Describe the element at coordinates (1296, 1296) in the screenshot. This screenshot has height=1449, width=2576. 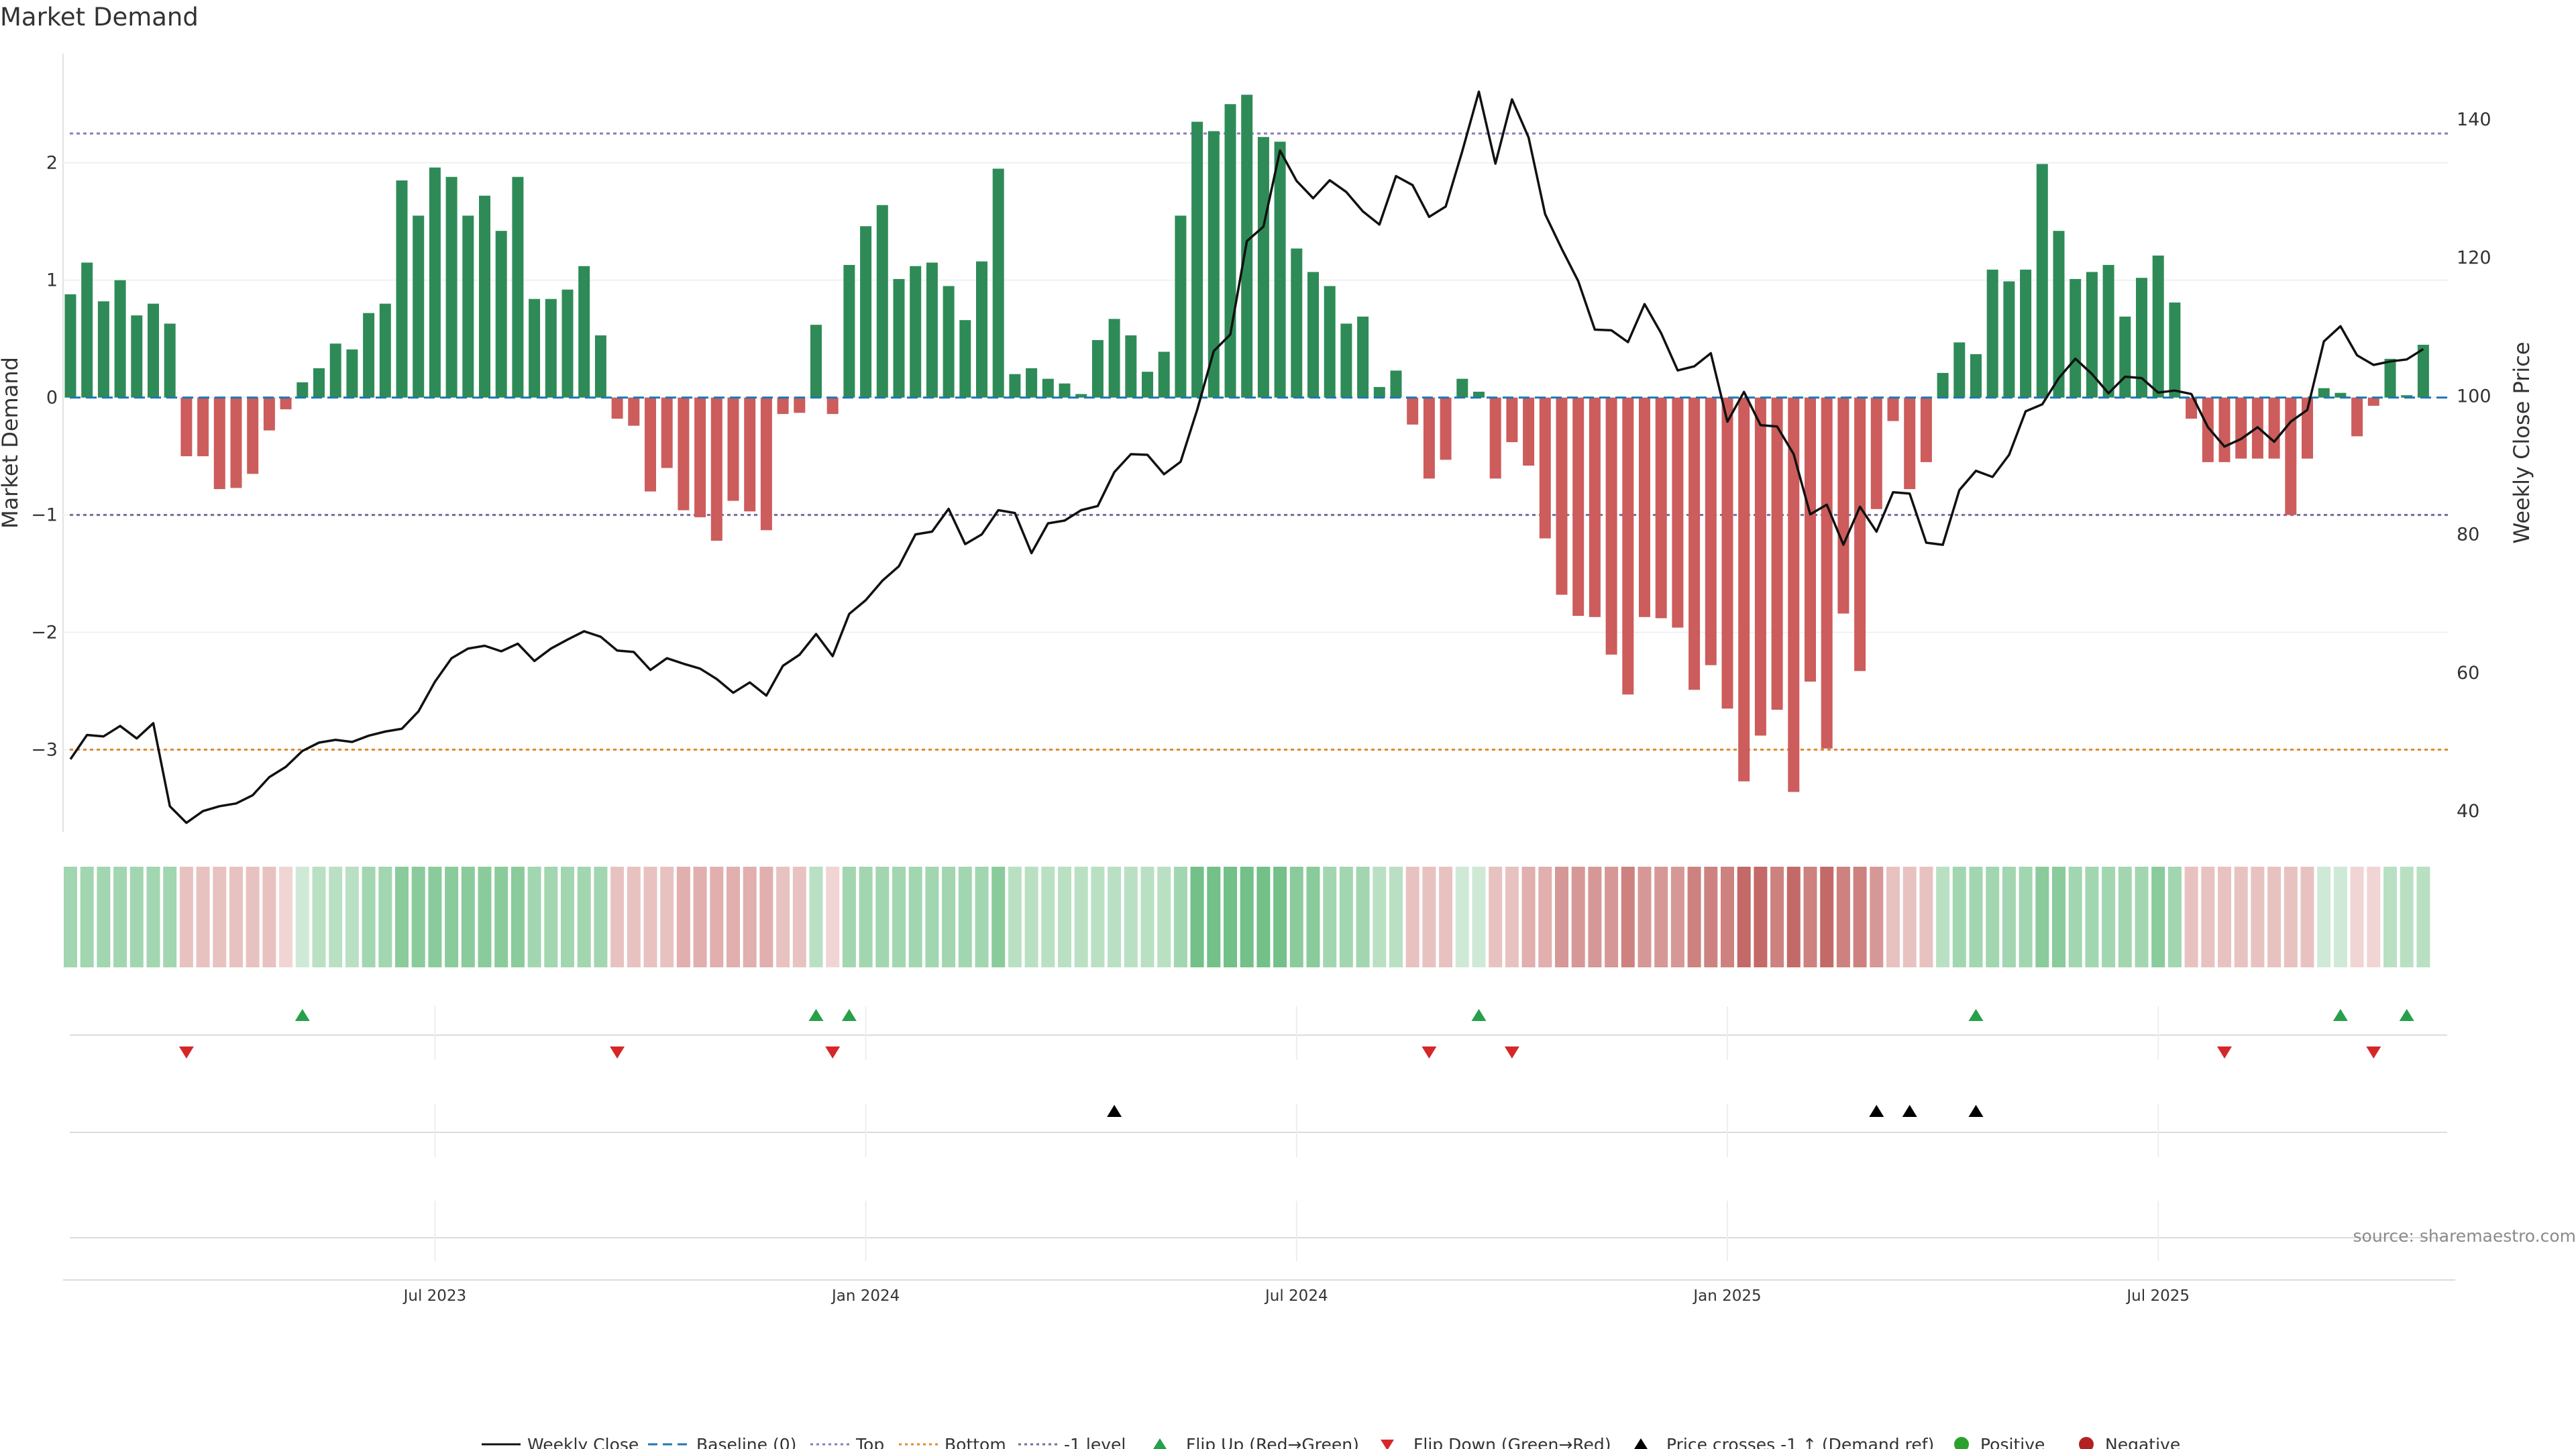
I see `x-date-labels: Jul 2023 Jan 2024 Jul 2024 Jan 2025 Jul 2025` at that location.